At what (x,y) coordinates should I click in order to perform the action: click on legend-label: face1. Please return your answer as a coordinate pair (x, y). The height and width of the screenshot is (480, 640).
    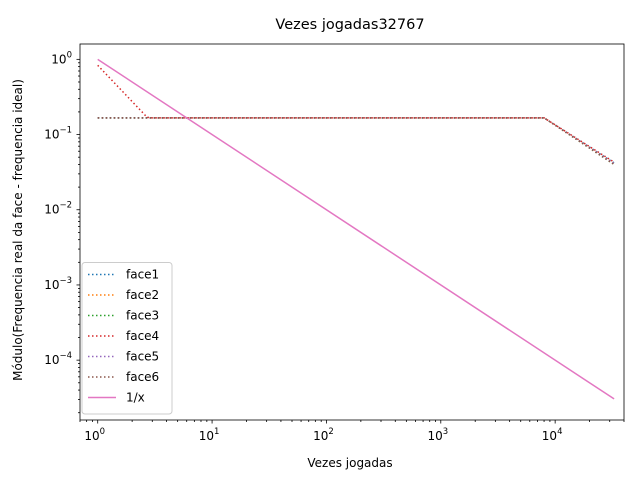
    Looking at the image, I should click on (142, 275).